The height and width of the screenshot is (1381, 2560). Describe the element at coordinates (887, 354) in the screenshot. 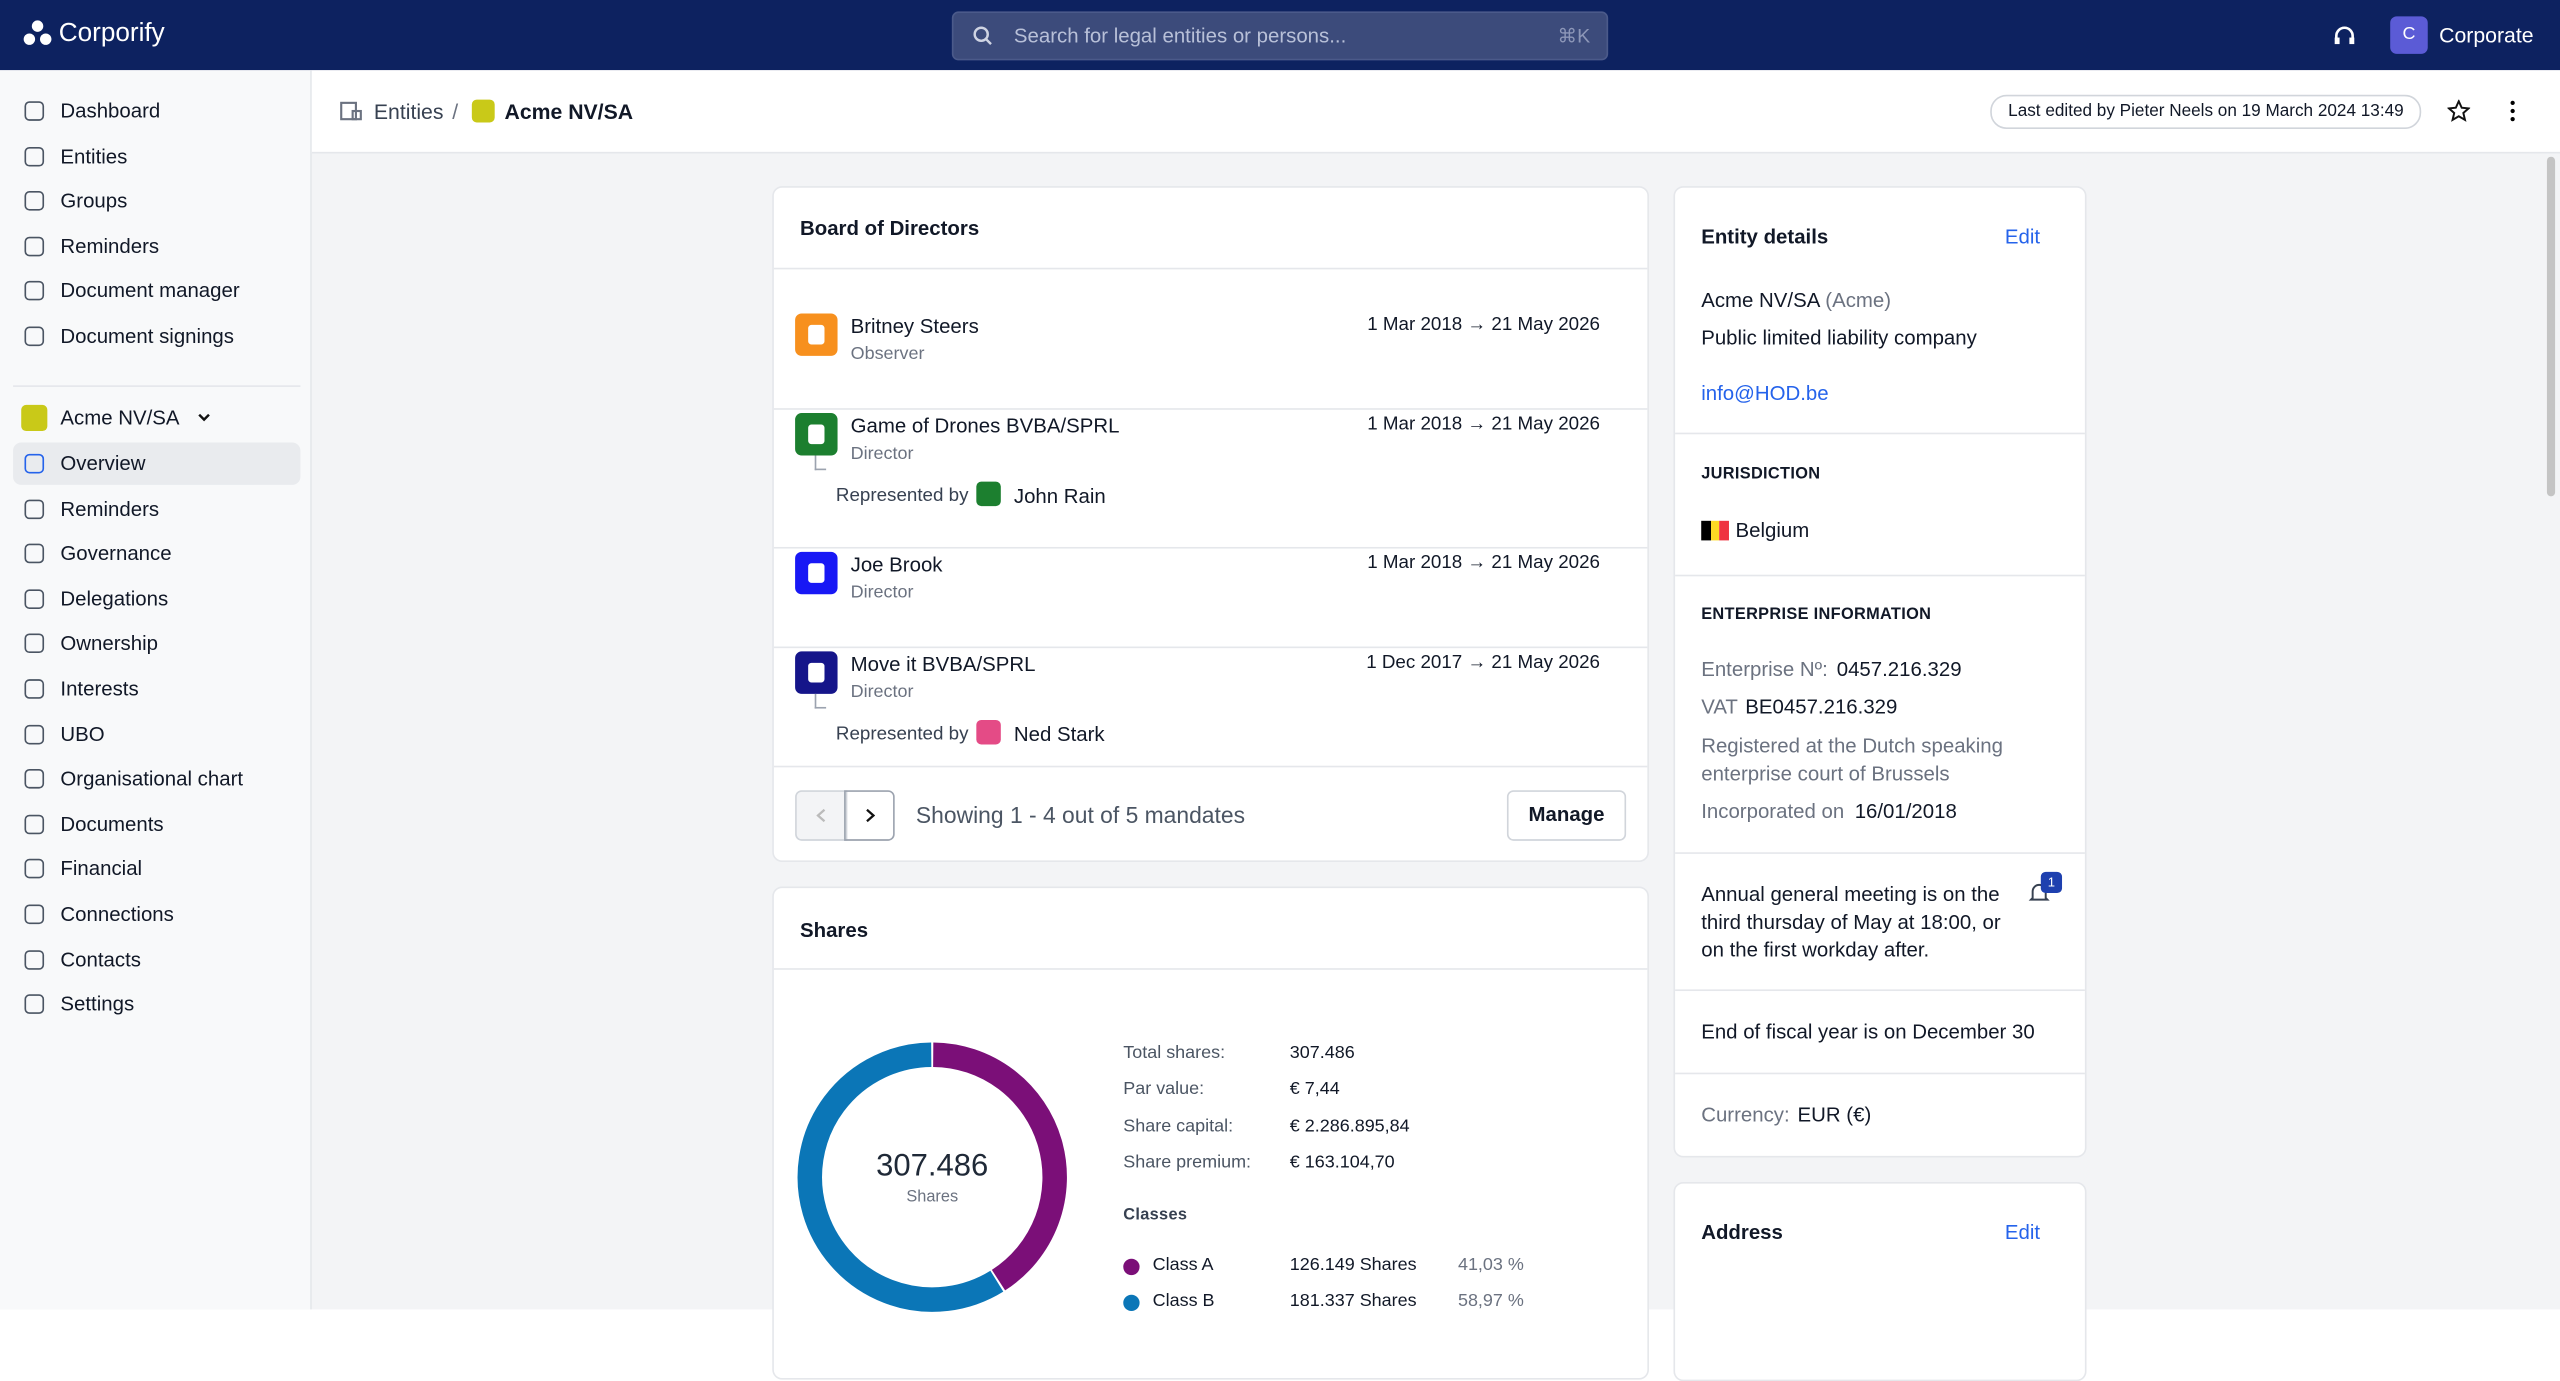

I see `mandate-role: Observer` at that location.